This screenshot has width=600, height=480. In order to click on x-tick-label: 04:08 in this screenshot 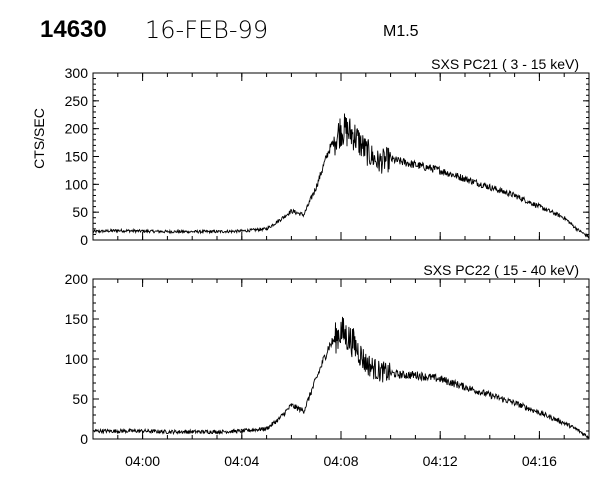, I will do `click(340, 461)`.